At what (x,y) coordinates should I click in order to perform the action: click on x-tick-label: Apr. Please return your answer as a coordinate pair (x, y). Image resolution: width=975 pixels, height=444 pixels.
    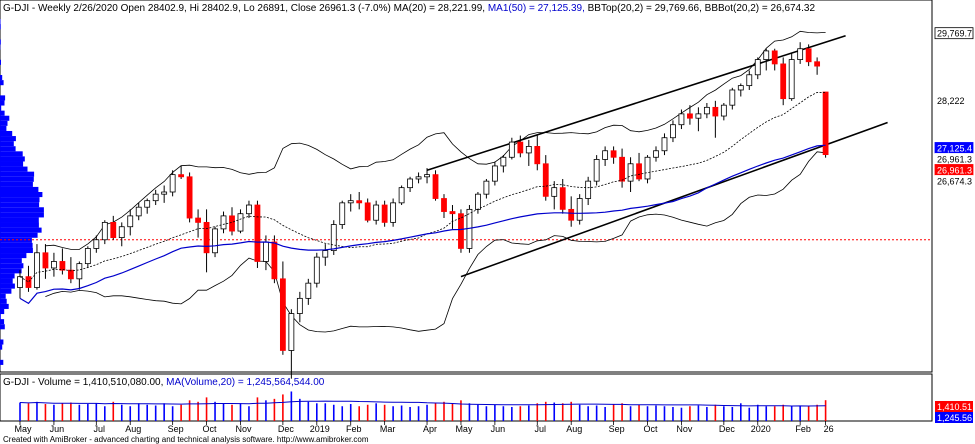
    Looking at the image, I should click on (430, 429).